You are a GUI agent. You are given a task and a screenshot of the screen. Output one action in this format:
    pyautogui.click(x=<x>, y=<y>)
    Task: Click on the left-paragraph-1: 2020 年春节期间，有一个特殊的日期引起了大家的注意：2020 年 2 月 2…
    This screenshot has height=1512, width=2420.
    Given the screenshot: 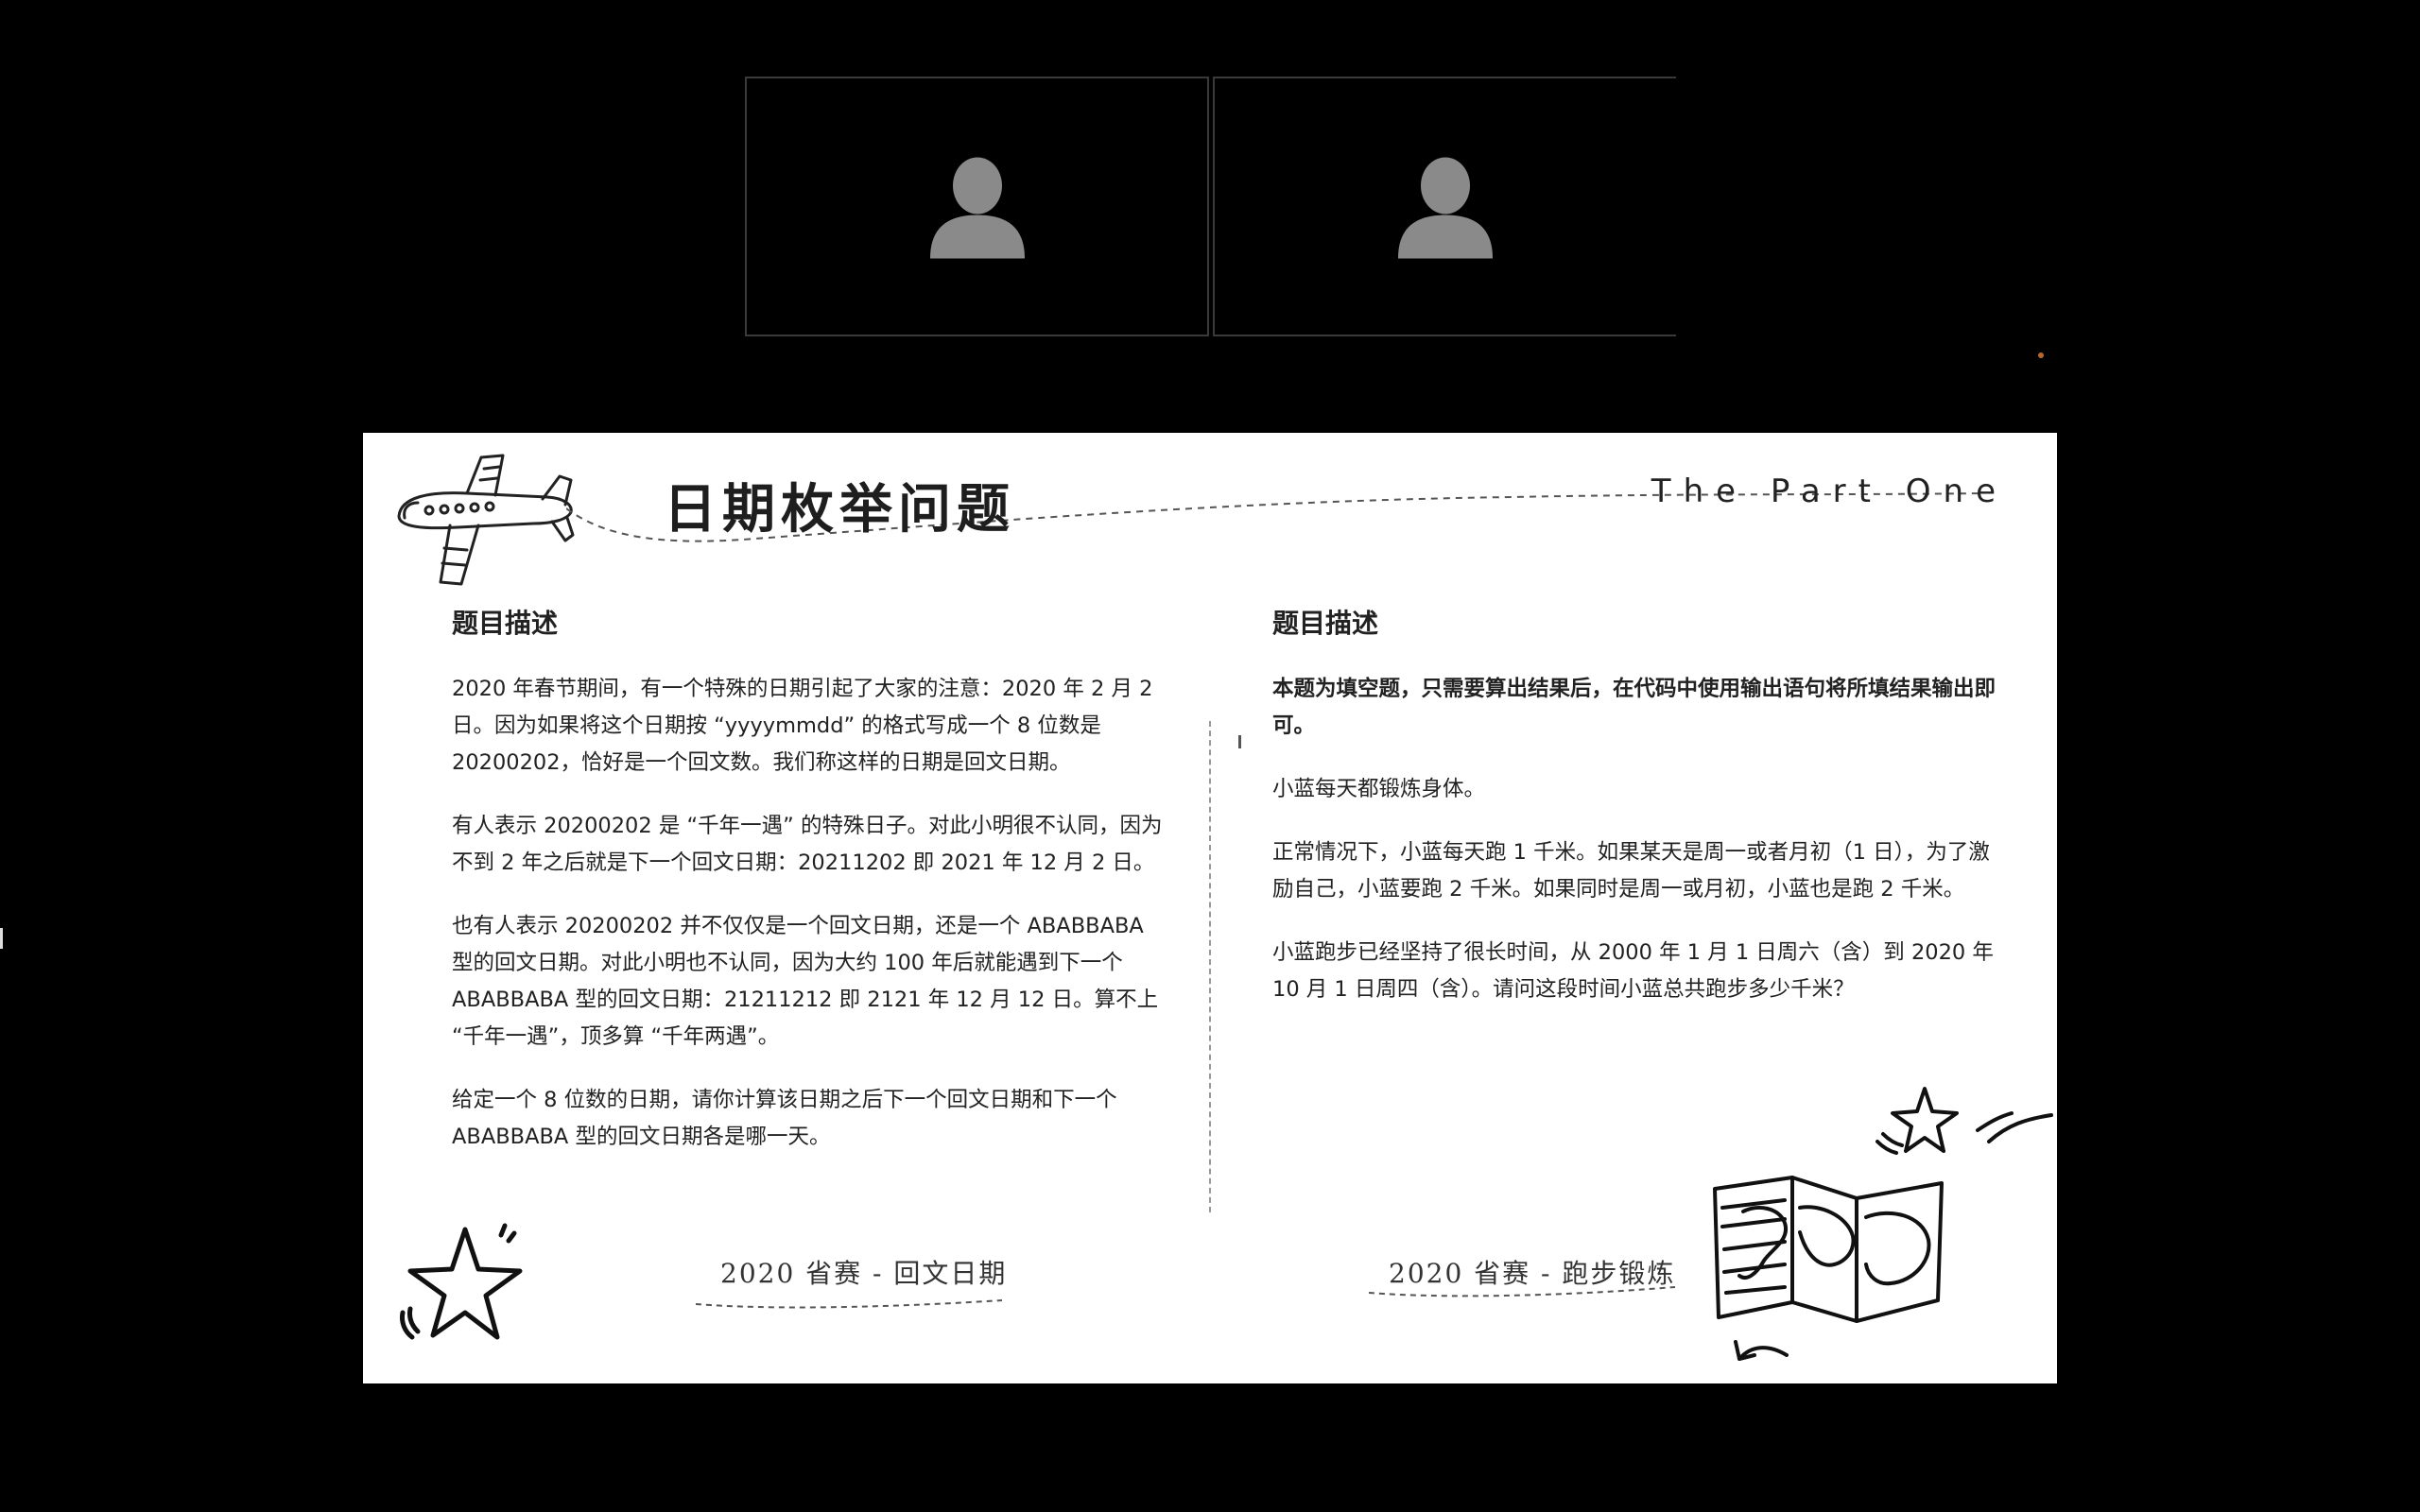 What is the action you would take?
    pyautogui.click(x=802, y=726)
    